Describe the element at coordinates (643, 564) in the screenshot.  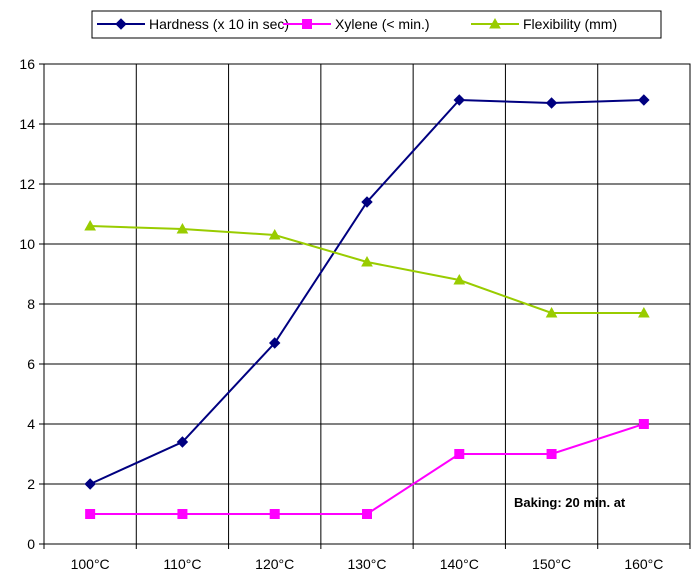
I see `x-tick-label: 160°C` at that location.